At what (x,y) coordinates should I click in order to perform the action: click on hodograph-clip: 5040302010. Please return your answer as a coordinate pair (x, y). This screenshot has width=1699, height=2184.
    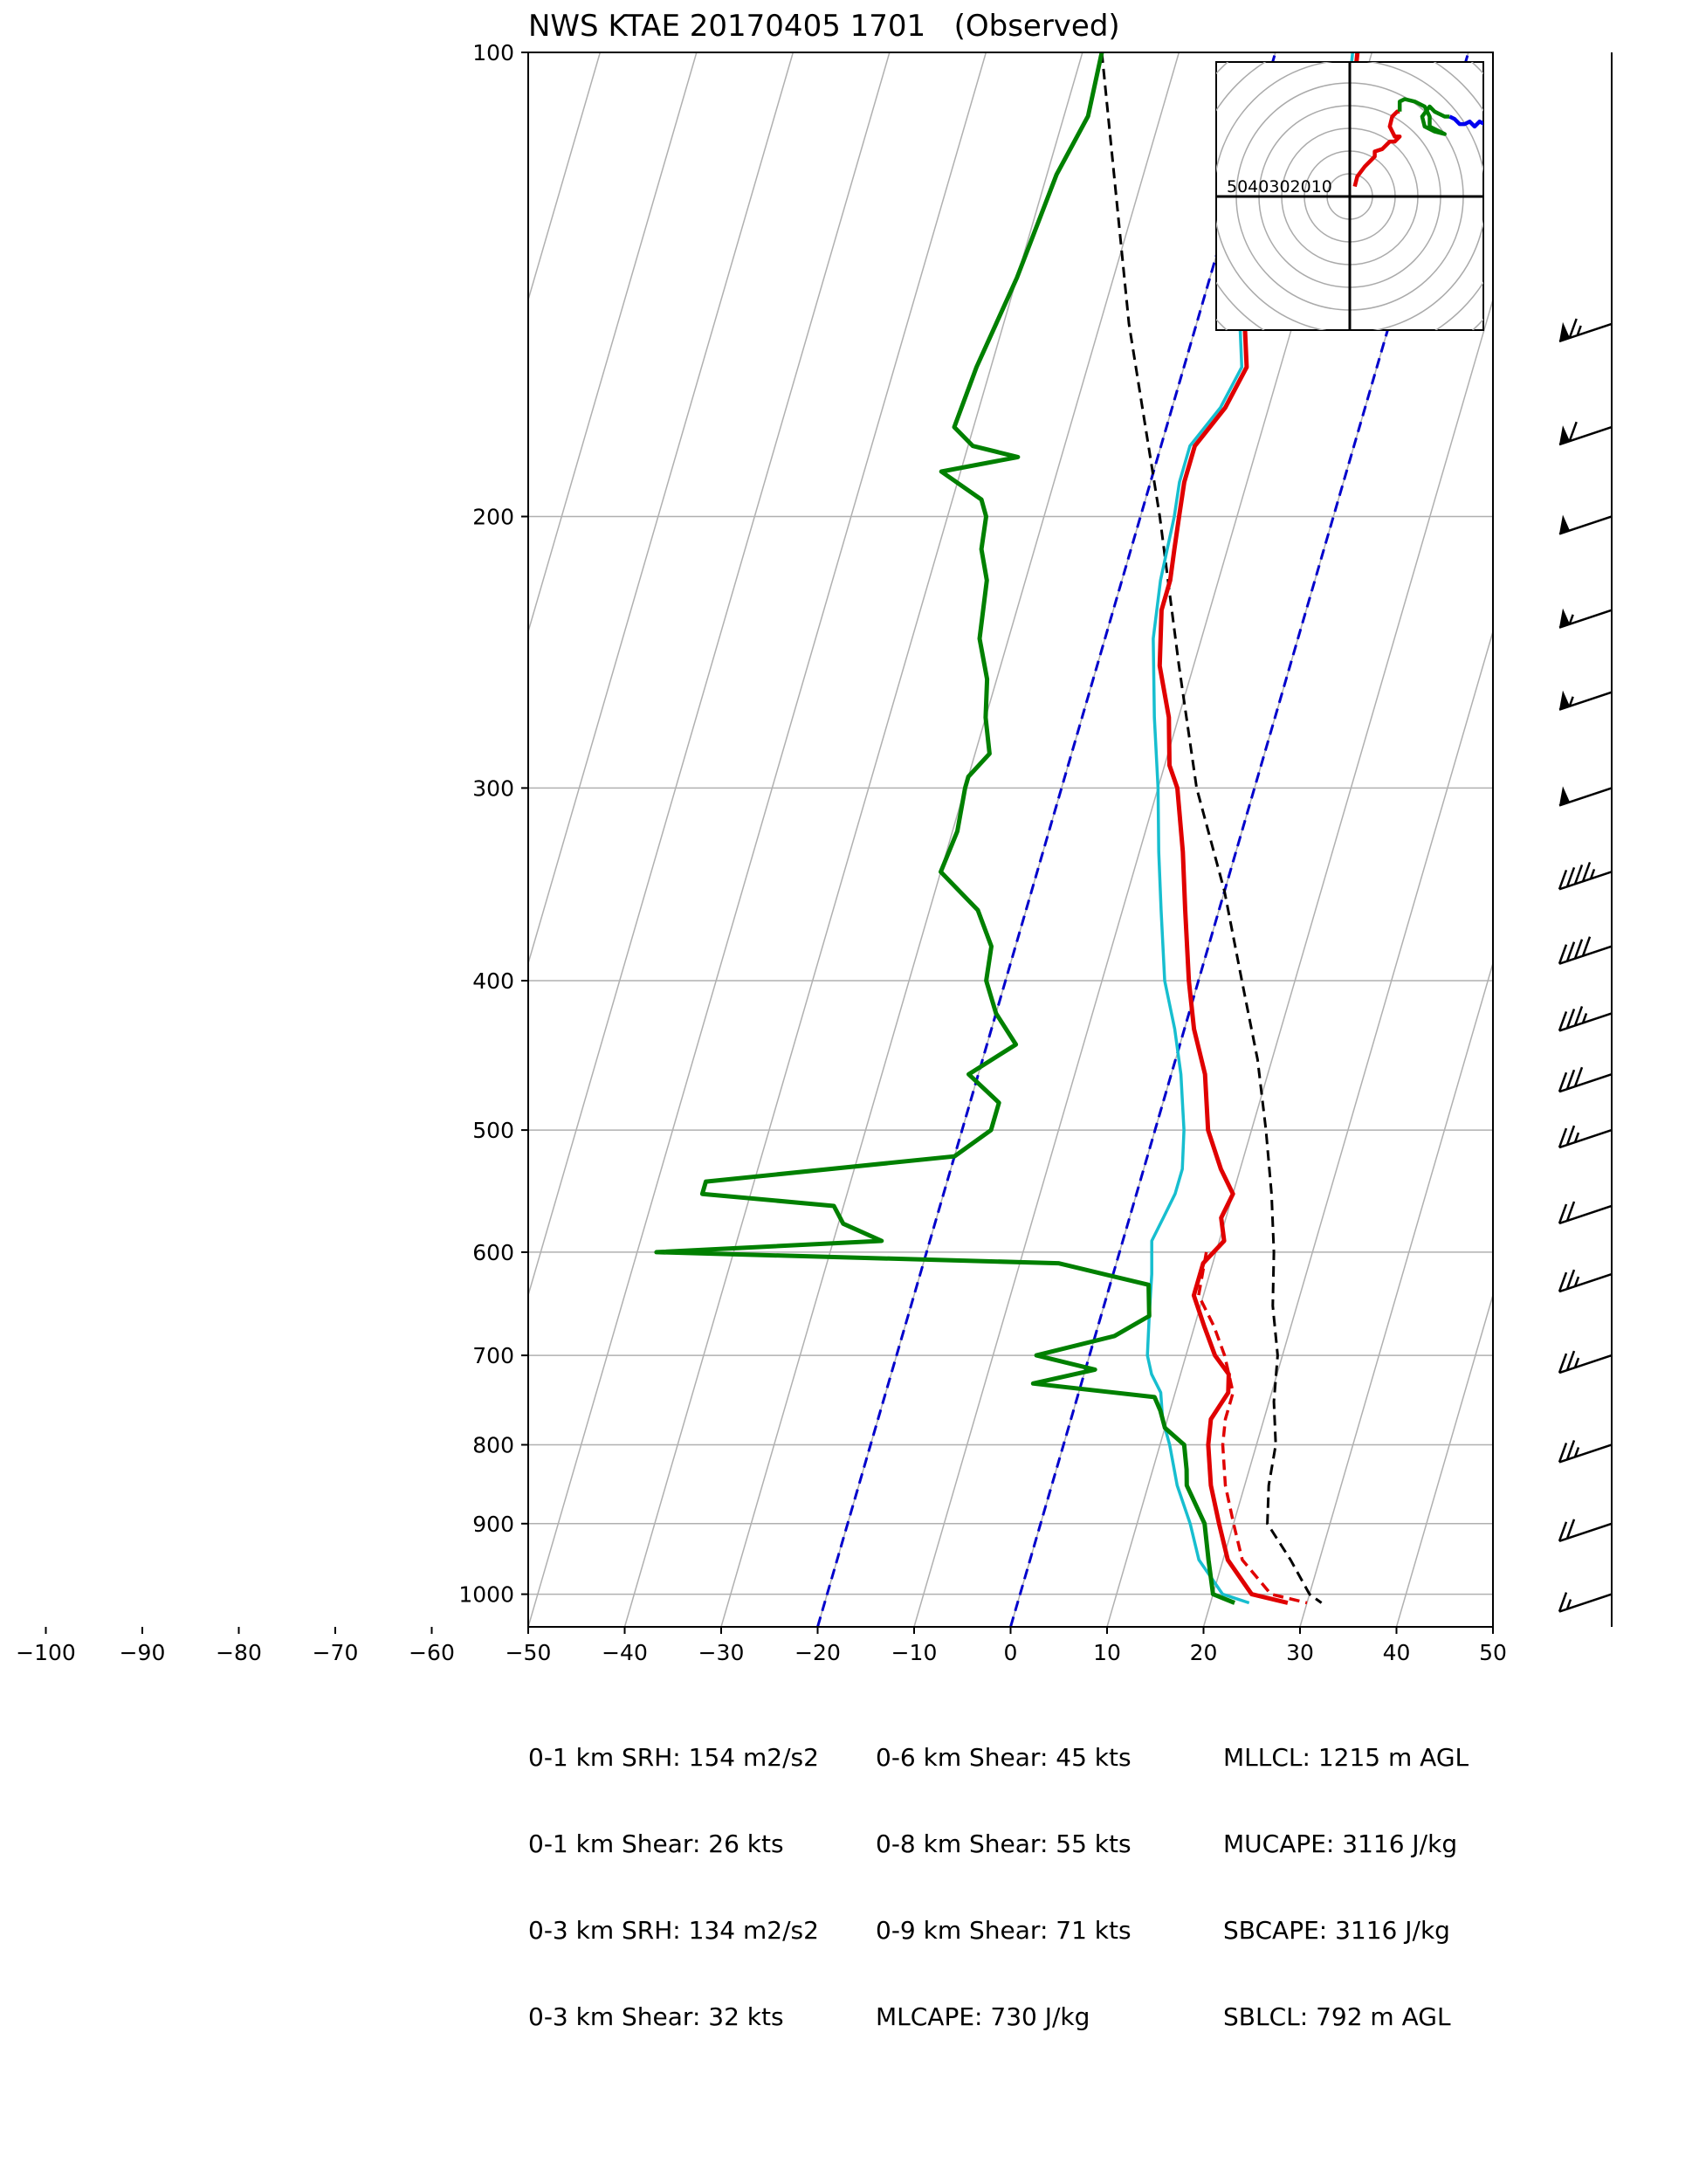
    Looking at the image, I should click on (1349, 196).